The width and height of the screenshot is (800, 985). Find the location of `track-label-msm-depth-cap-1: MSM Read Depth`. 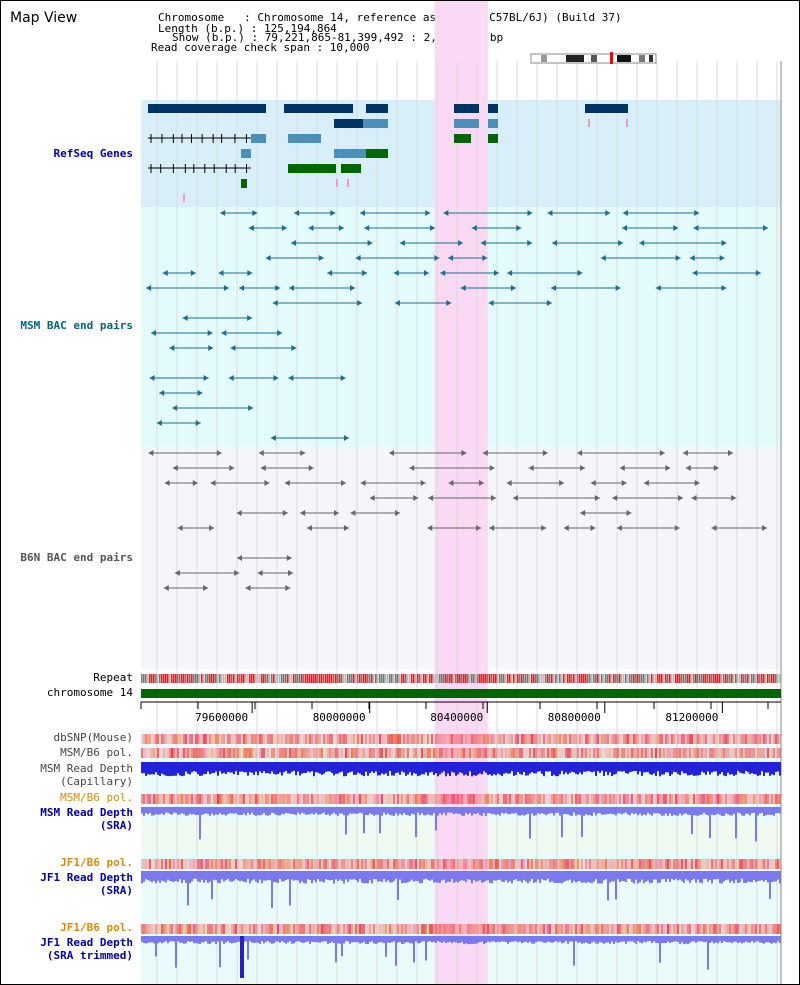

track-label-msm-depth-cap-1: MSM Read Depth is located at coordinates (86, 768).